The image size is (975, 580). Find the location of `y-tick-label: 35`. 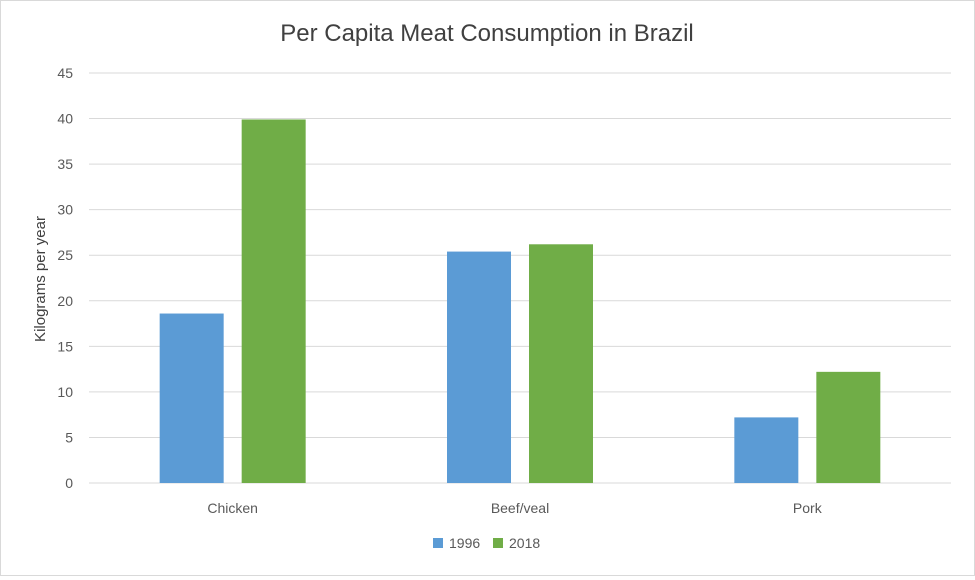

y-tick-label: 35 is located at coordinates (65, 164).